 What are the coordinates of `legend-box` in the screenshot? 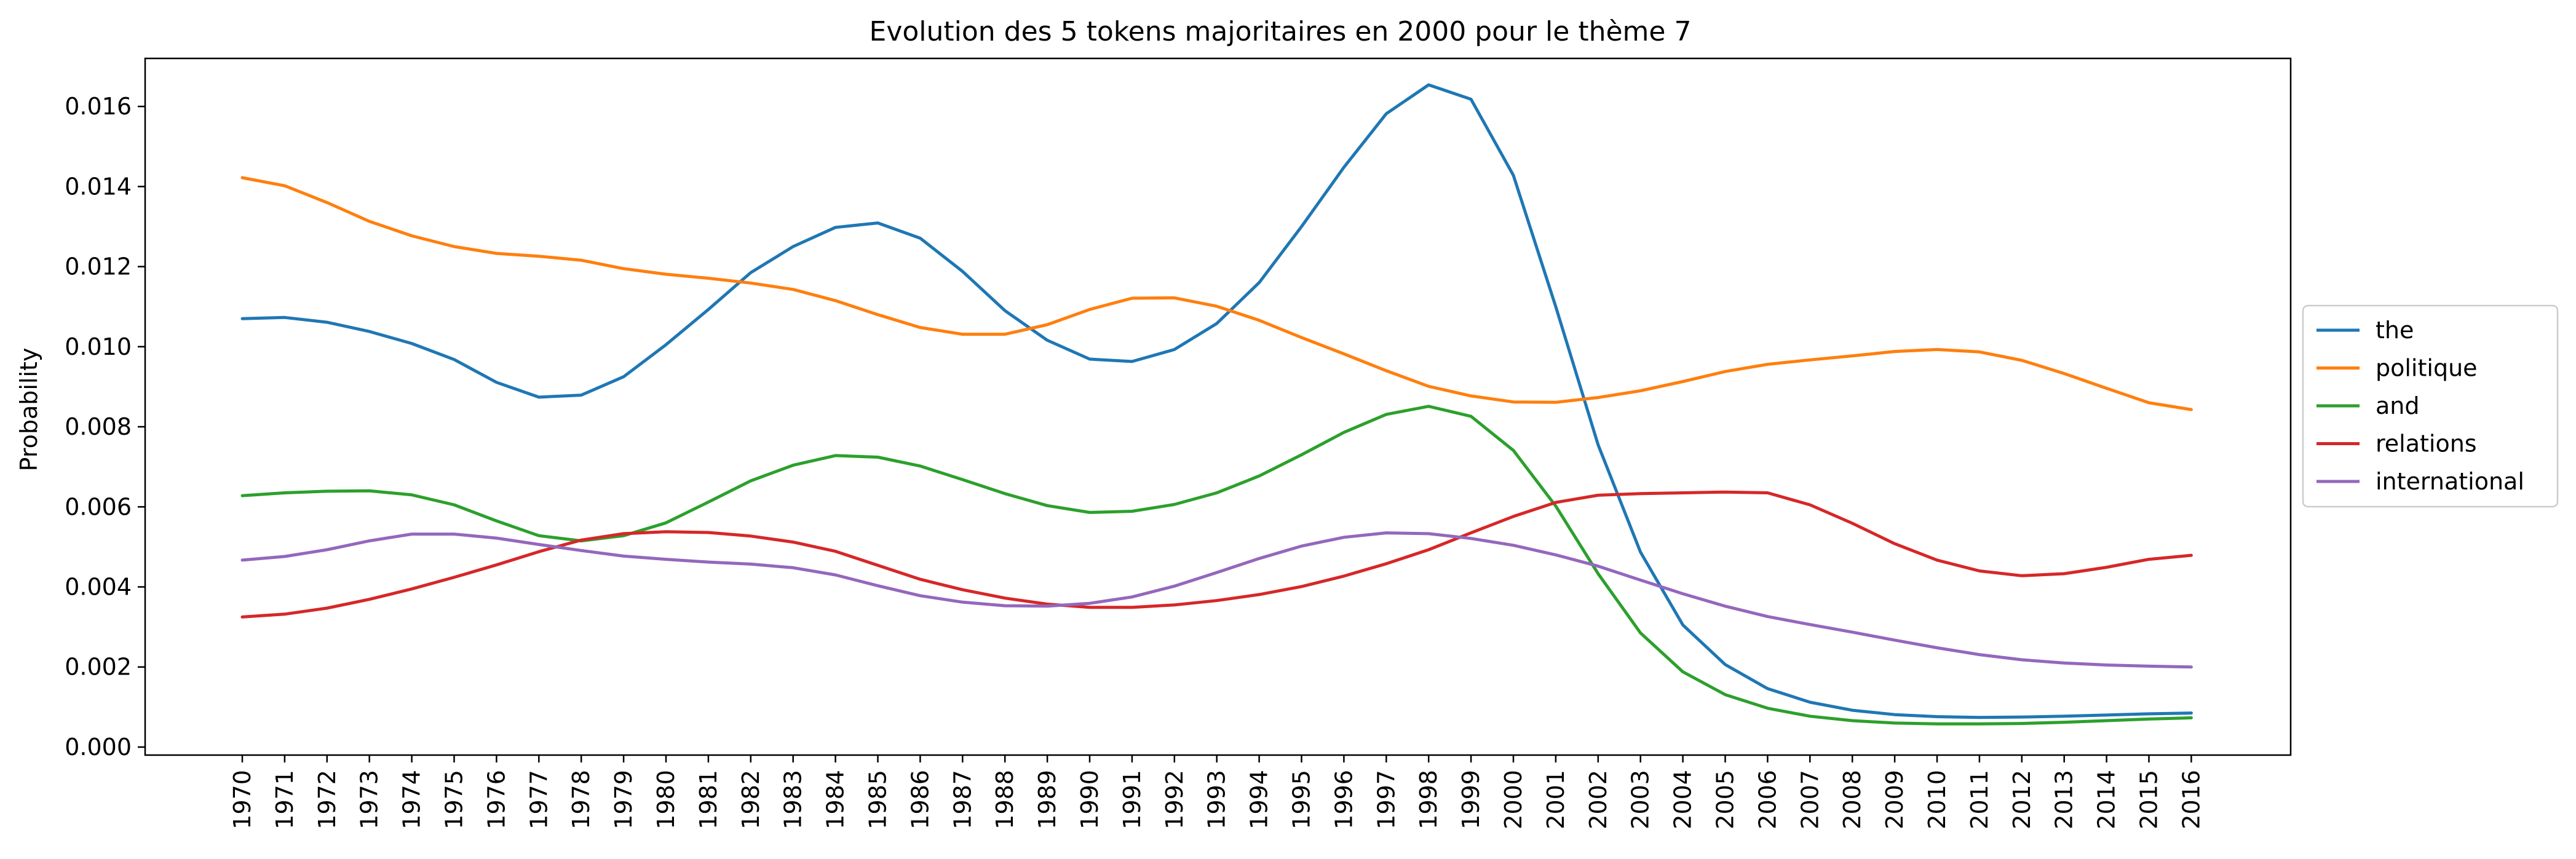 It's located at (2430, 406).